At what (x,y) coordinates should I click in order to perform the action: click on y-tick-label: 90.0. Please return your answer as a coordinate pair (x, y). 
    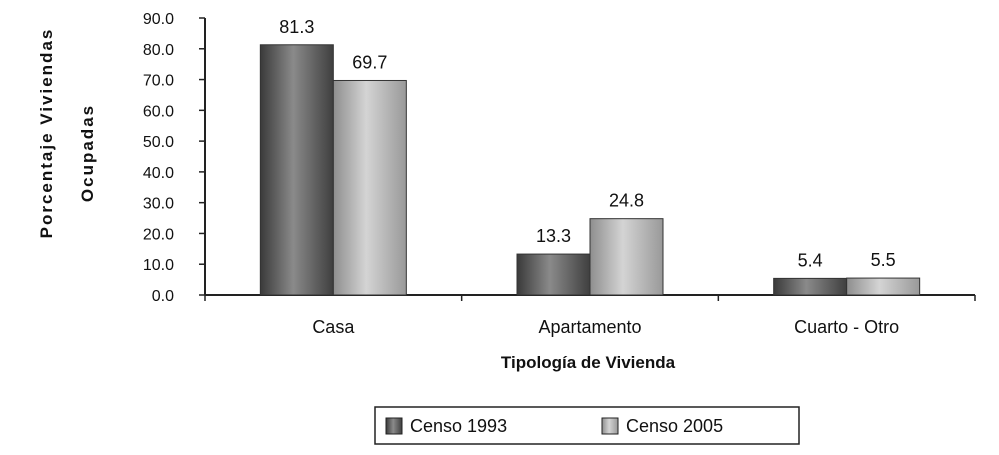
    Looking at the image, I should click on (158, 19).